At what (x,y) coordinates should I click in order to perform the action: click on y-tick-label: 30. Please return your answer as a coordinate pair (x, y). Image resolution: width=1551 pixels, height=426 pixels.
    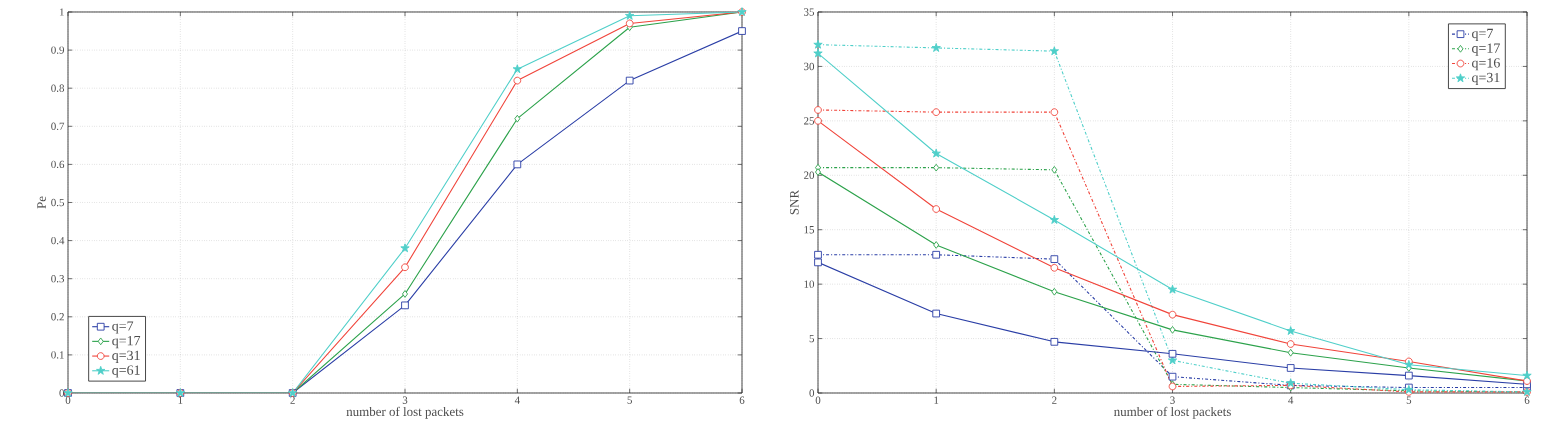
    Looking at the image, I should click on (809, 66).